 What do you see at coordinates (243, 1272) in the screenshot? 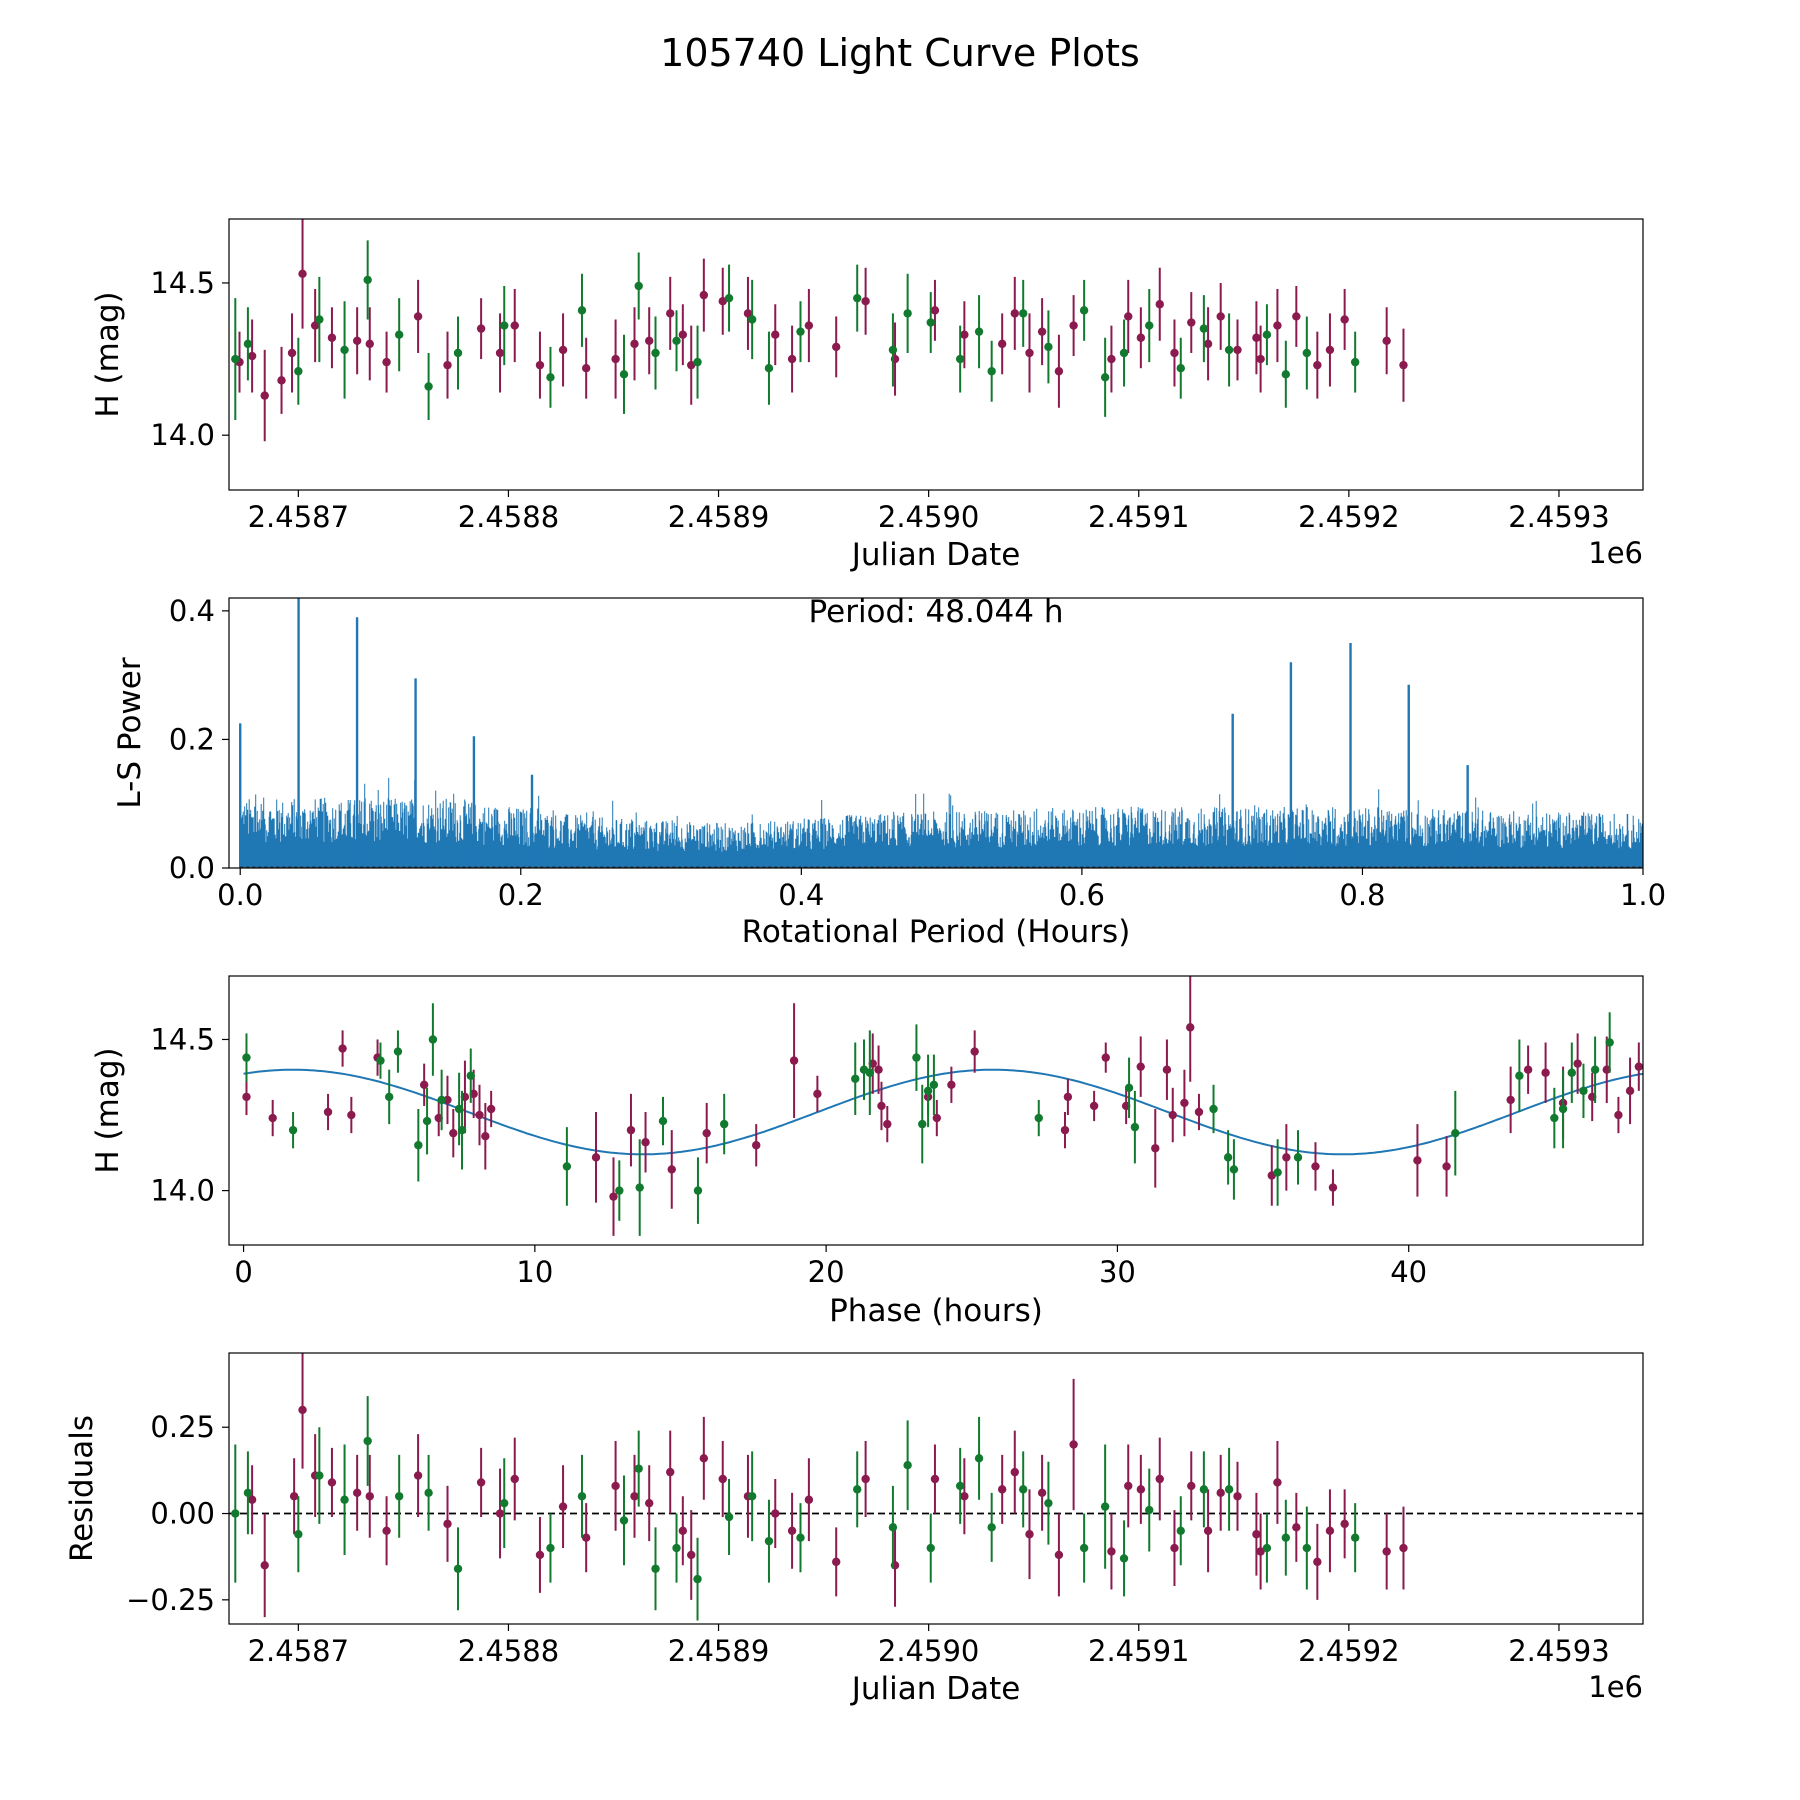
I see `x-tick-label: 0` at bounding box center [243, 1272].